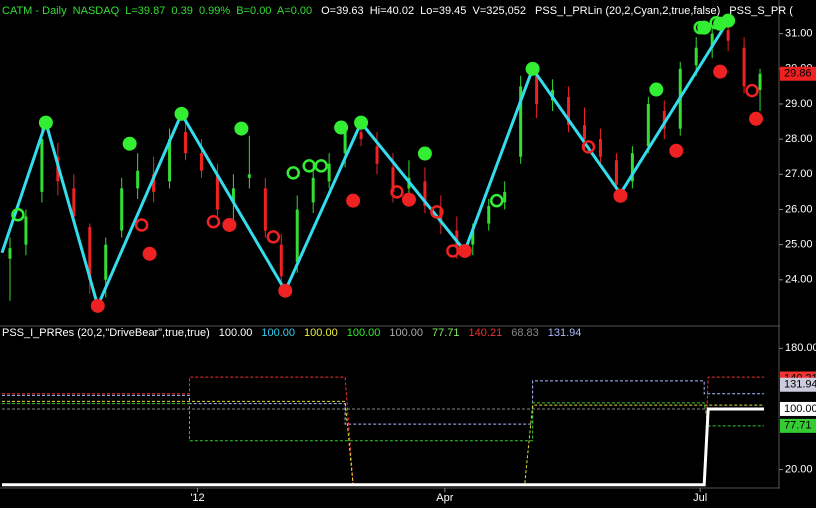 The image size is (816, 508). I want to click on value-label: 77.71, so click(798, 426).